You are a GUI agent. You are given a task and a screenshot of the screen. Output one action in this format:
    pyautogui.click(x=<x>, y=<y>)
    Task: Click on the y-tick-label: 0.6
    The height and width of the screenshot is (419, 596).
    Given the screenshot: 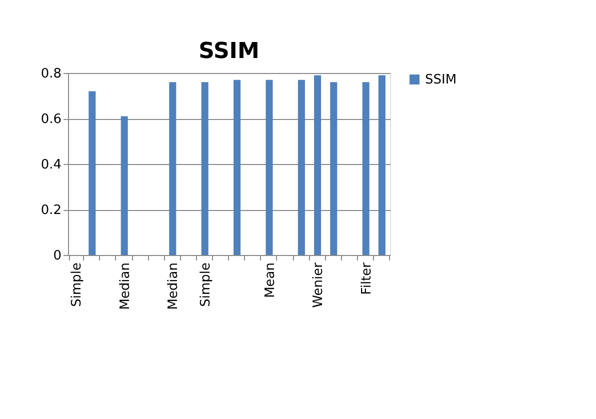 What is the action you would take?
    pyautogui.click(x=51, y=119)
    